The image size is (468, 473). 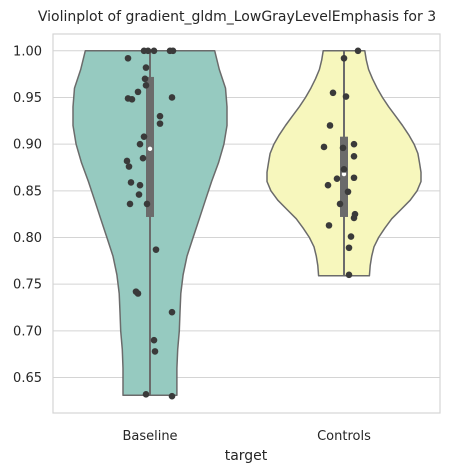 I want to click on iqr-box-controls, so click(x=344, y=176).